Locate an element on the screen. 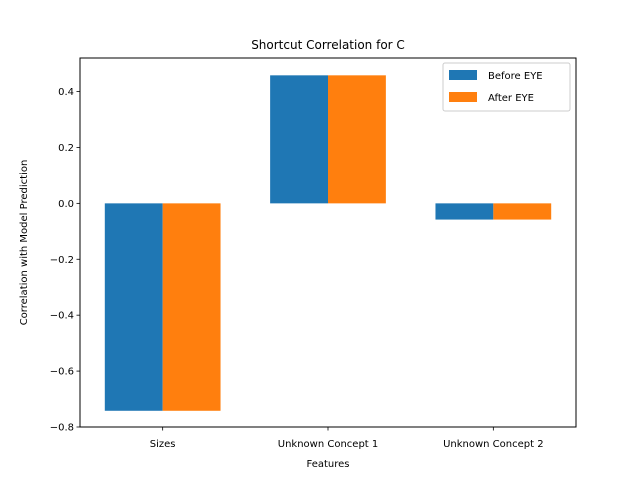  x-tick-label: Unknown Concept 1 is located at coordinates (328, 444).